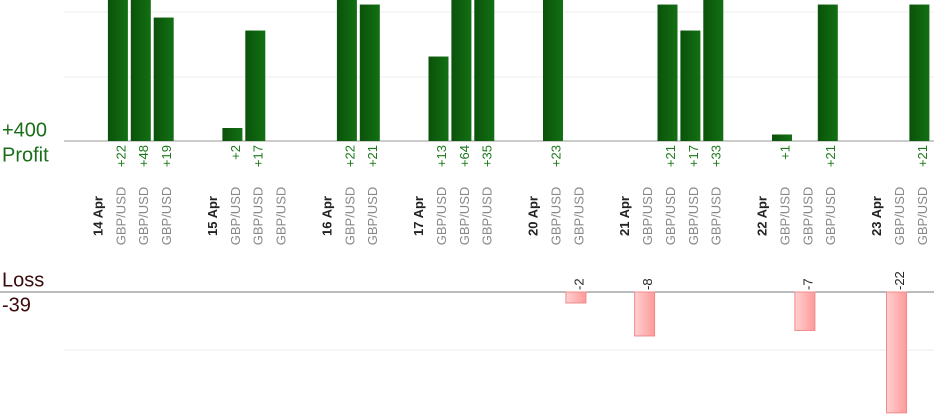 Image resolution: width=934 pixels, height=420 pixels. I want to click on data-label: +23, so click(555, 156).